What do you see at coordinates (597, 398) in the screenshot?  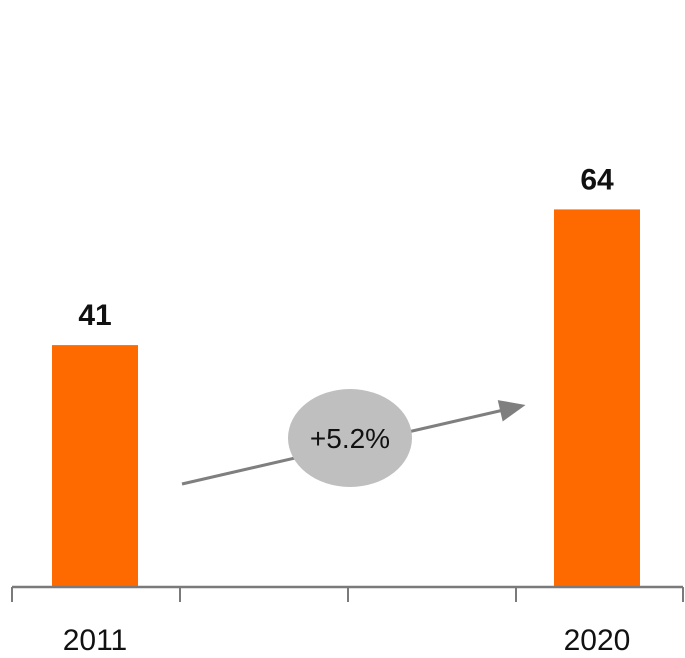 I see `bar-2020` at bounding box center [597, 398].